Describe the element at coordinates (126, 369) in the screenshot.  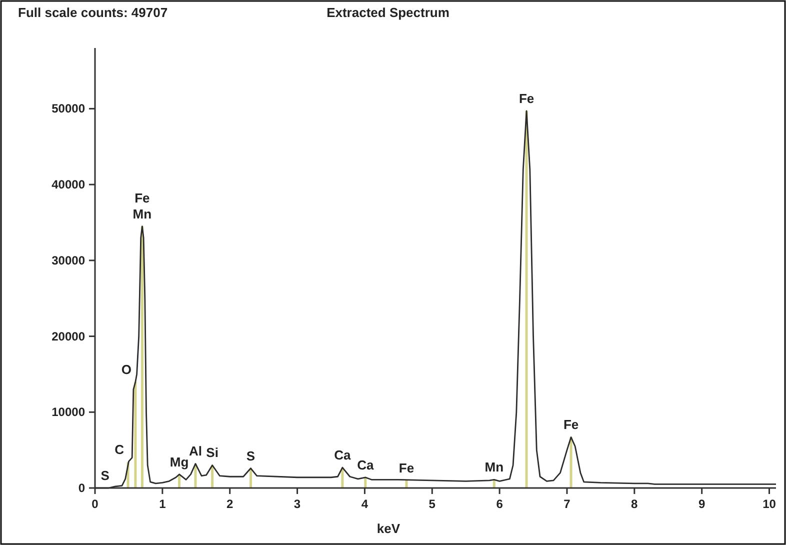
I see `annotation: O` at that location.